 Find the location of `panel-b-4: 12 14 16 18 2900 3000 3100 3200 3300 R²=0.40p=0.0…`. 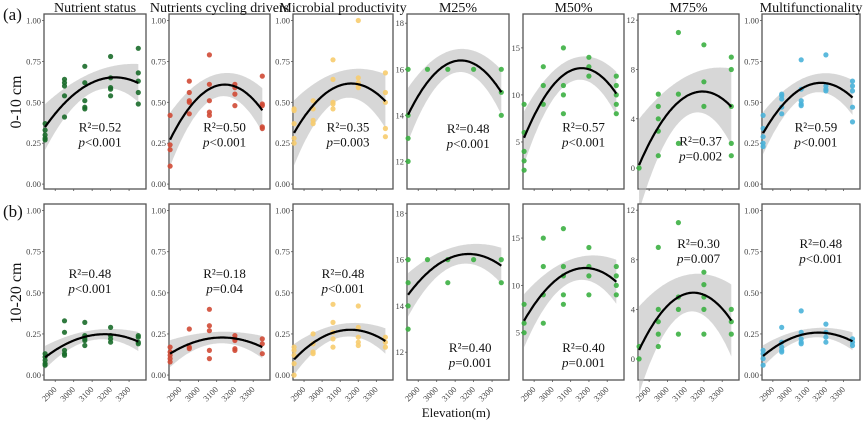

panel-b-4: 12 14 16 18 2900 3000 3100 3200 3300 R²=0.40p=0.0… is located at coordinates (453, 303).